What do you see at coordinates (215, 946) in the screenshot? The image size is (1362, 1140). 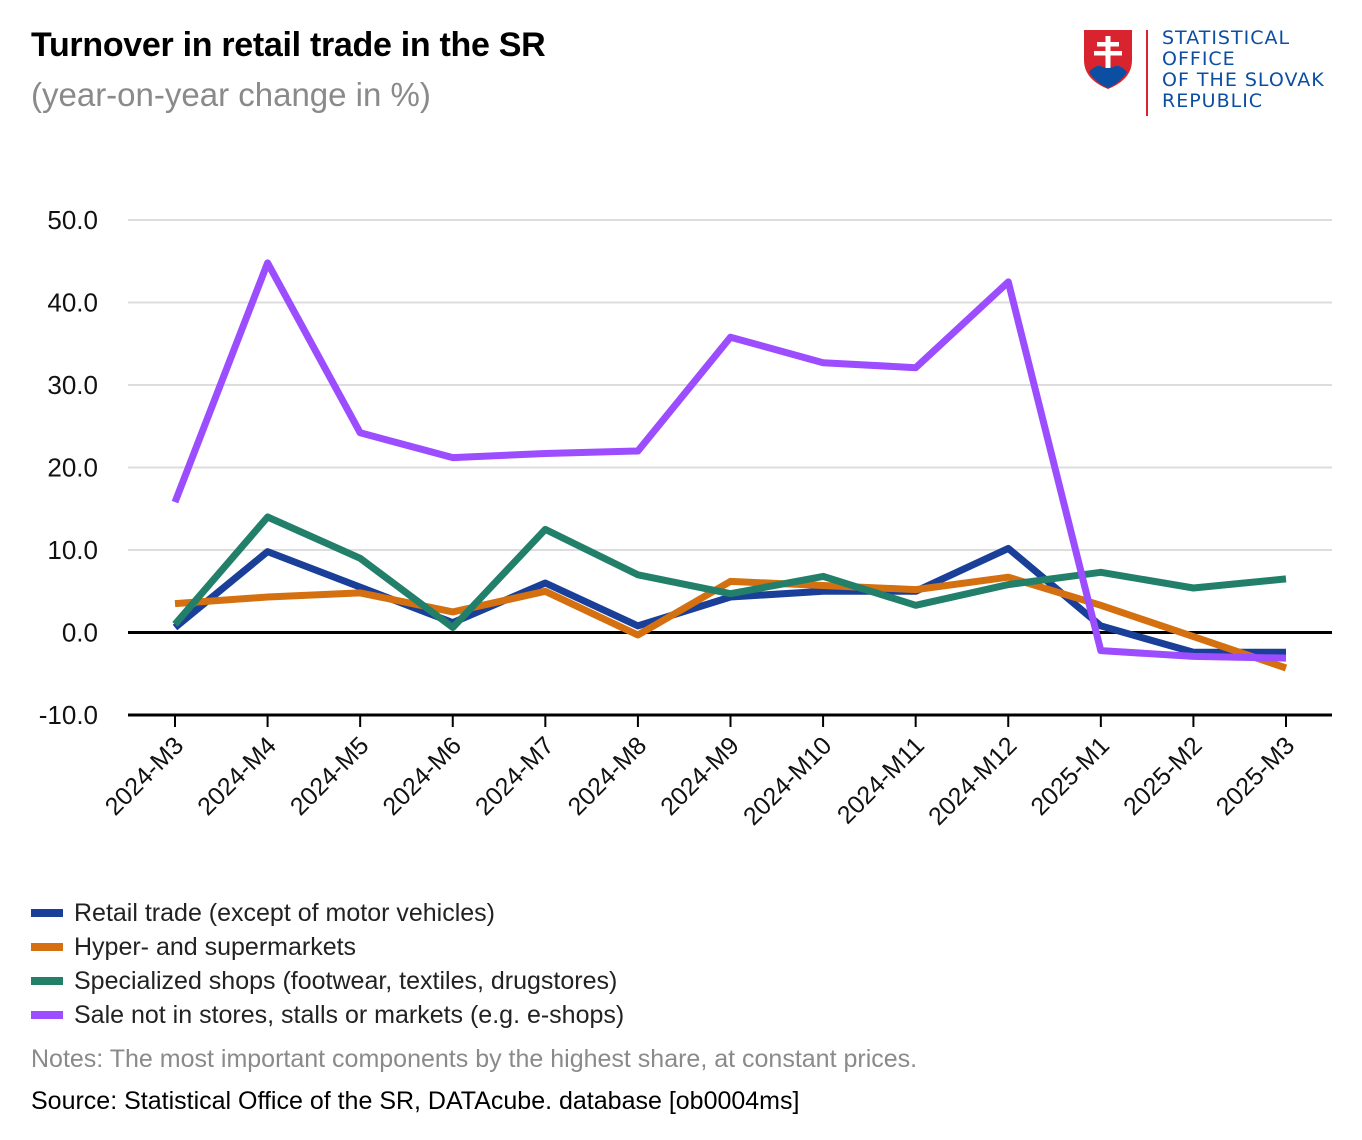 I see `legend-label: Hyper- and supermarkets` at bounding box center [215, 946].